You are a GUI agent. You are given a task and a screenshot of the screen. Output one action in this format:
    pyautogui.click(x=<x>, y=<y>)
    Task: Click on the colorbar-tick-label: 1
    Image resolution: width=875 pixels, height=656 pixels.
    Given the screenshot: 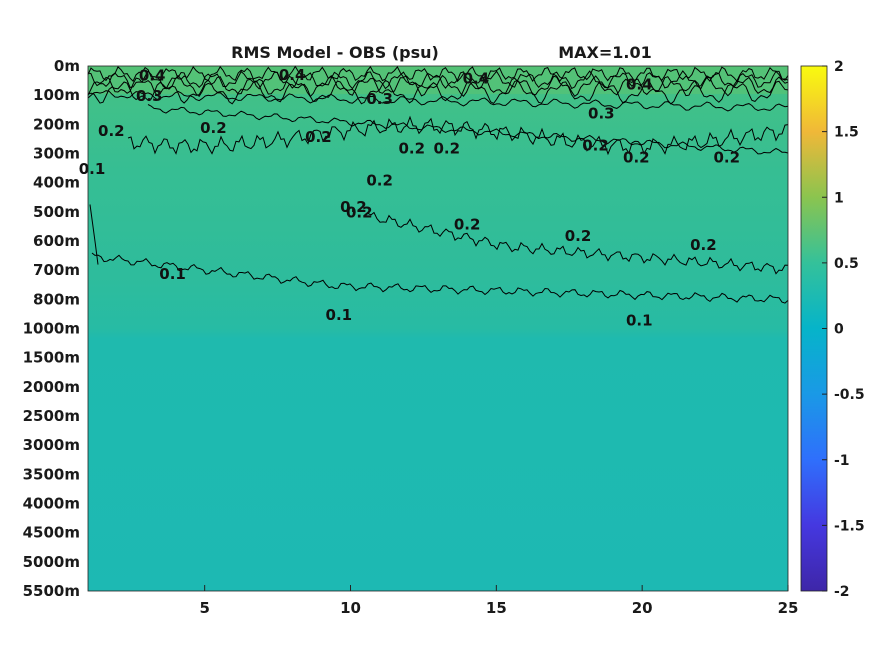 What is the action you would take?
    pyautogui.click(x=839, y=198)
    